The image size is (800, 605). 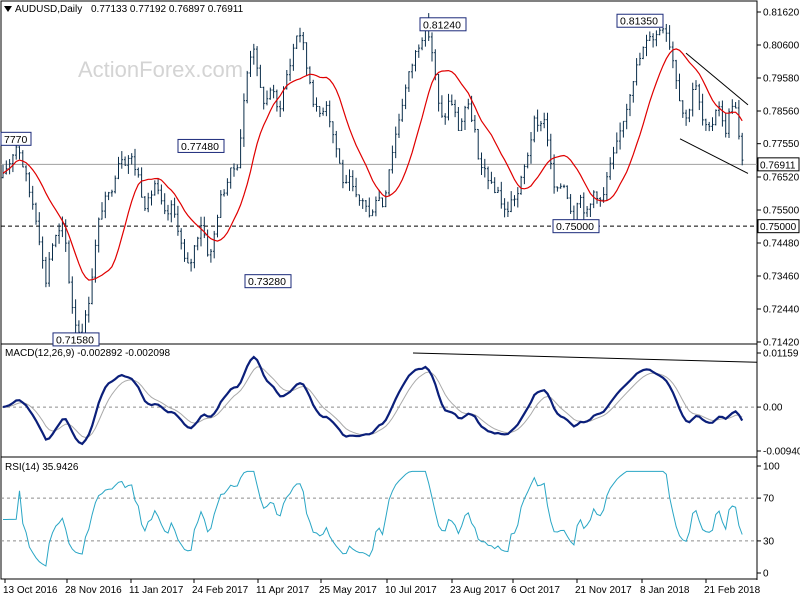 I want to click on x-tick-label: 21 Nov 2017, so click(x=603, y=590).